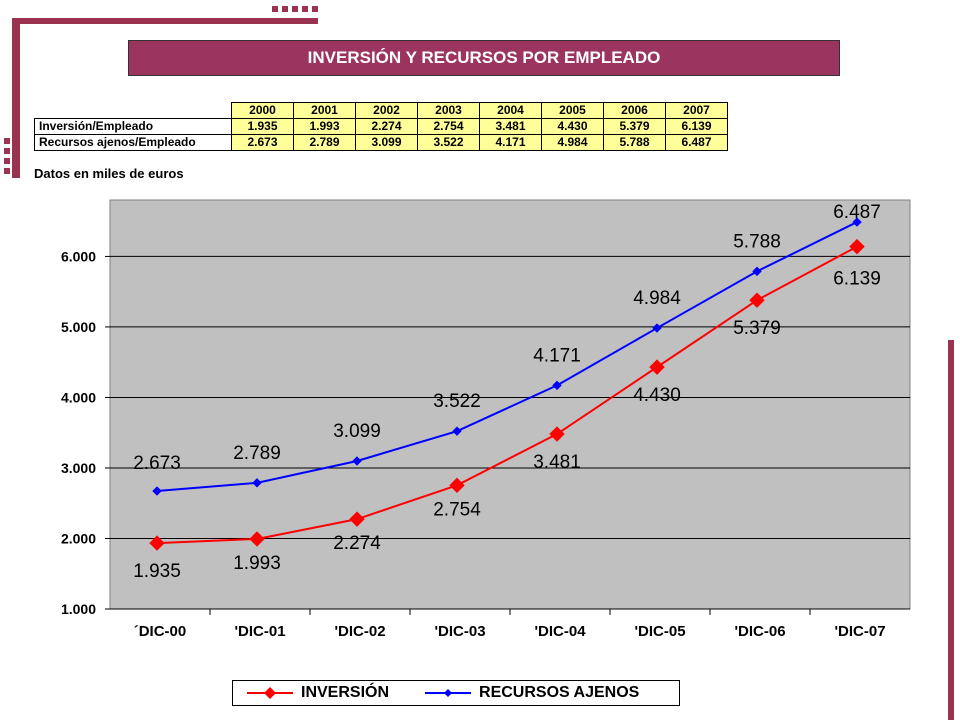 This screenshot has width=960, height=720. What do you see at coordinates (560, 631) in the screenshot?
I see `x-tick-label: 'DIC-04` at bounding box center [560, 631].